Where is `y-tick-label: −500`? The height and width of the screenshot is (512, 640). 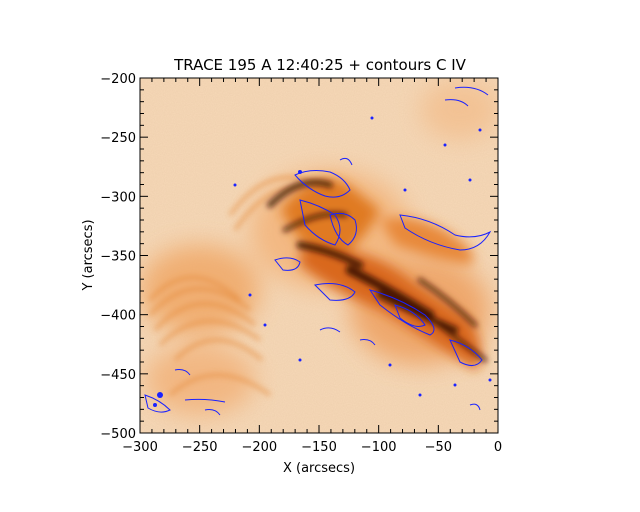
y-tick-label: −500 is located at coordinates (118, 434).